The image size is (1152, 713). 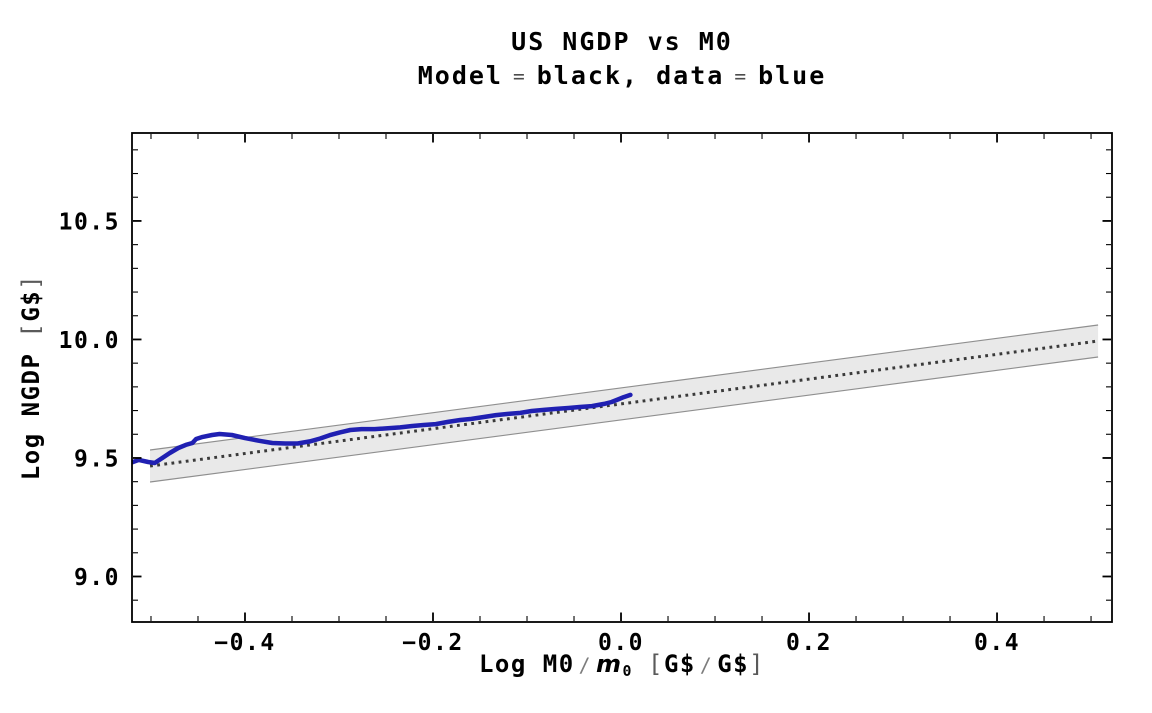 What do you see at coordinates (809, 643) in the screenshot?
I see `x-tick-label: 0.2` at bounding box center [809, 643].